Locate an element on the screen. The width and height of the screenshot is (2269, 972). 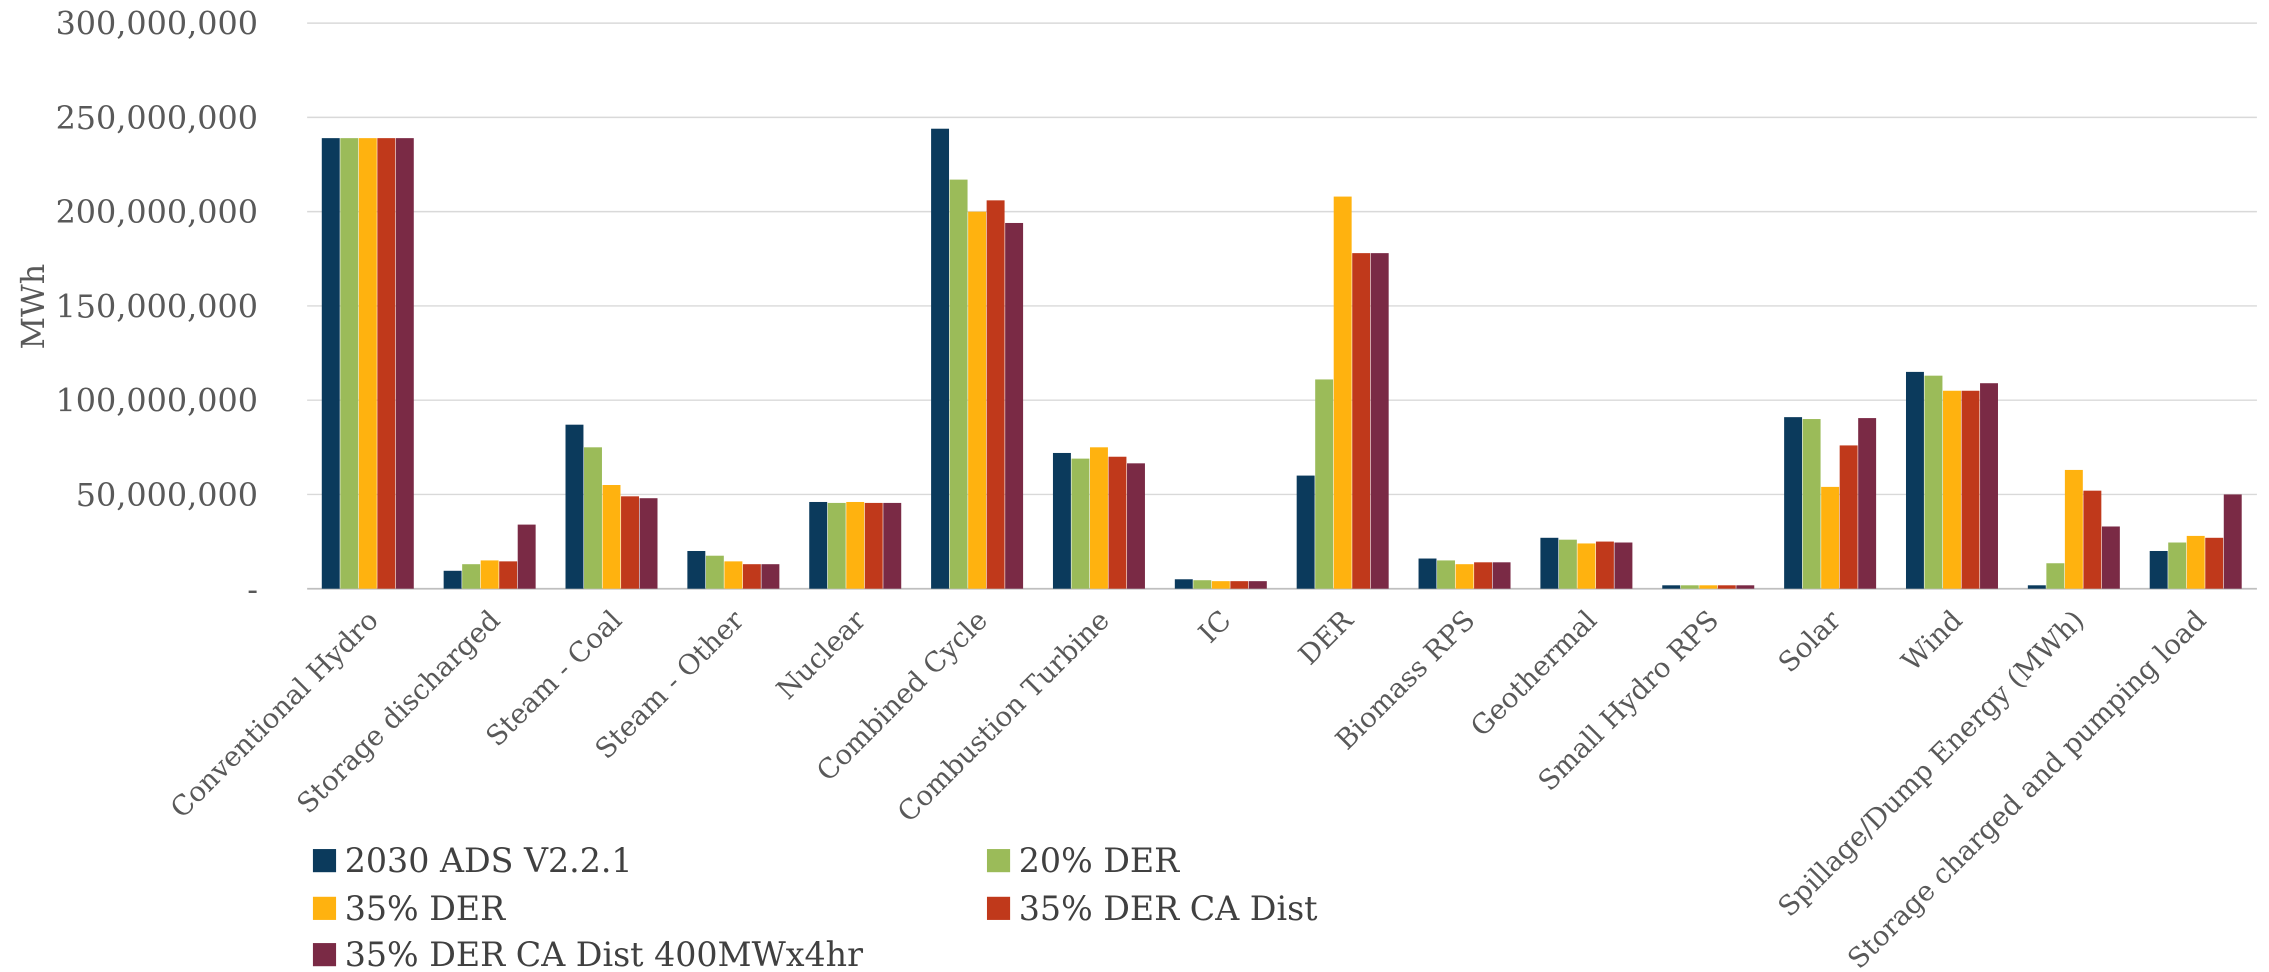
y-tick-label: - is located at coordinates (252, 589).